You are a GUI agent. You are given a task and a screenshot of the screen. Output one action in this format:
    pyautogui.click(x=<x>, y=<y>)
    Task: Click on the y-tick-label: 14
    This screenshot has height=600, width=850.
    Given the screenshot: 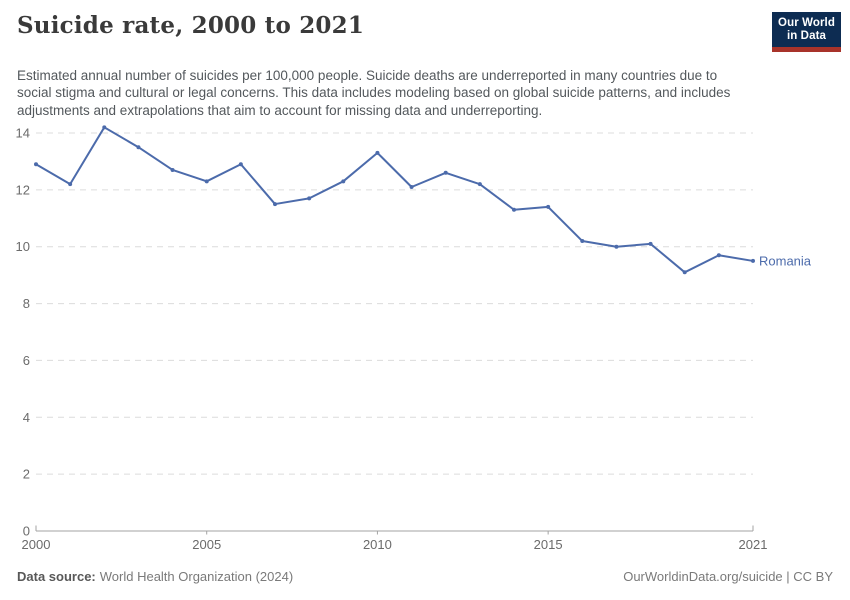 What is the action you would take?
    pyautogui.click(x=23, y=133)
    